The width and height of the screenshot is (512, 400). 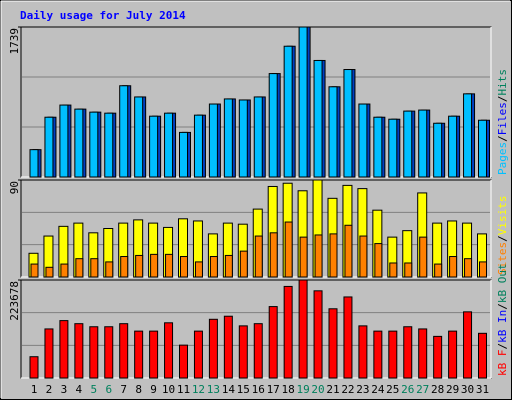 I want to click on x-tick-label: 25, so click(x=392, y=389).